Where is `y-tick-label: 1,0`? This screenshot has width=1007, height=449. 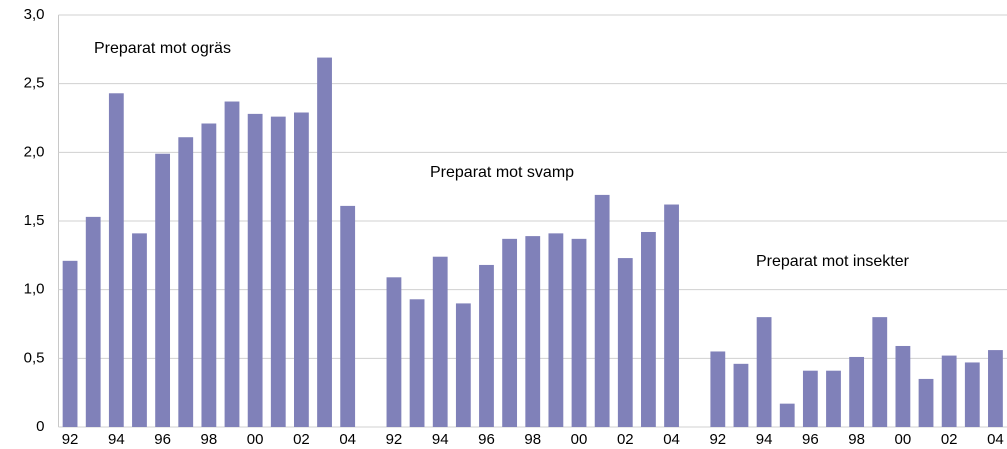 y-tick-label: 1,0 is located at coordinates (34, 289).